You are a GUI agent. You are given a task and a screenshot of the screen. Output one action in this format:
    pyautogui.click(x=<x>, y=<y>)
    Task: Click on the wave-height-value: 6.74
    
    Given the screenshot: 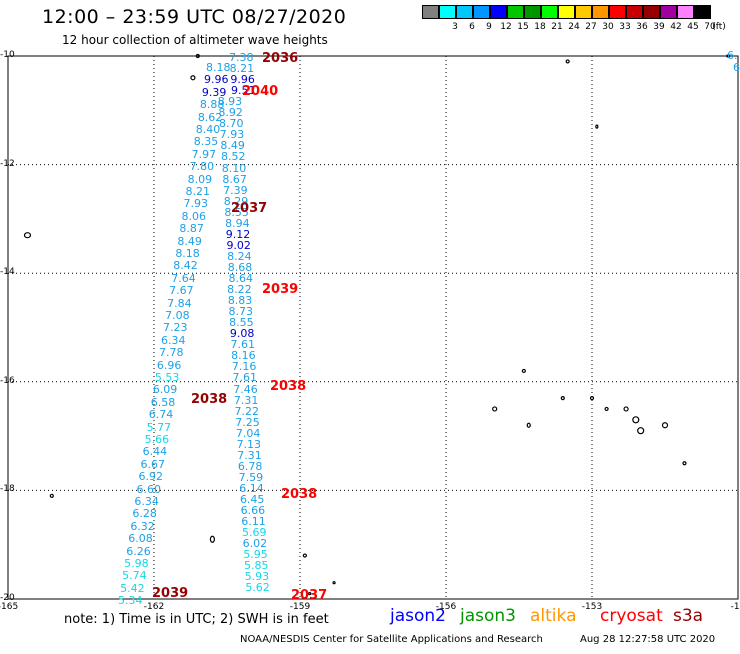 What is the action you would take?
    pyautogui.click(x=161, y=415)
    